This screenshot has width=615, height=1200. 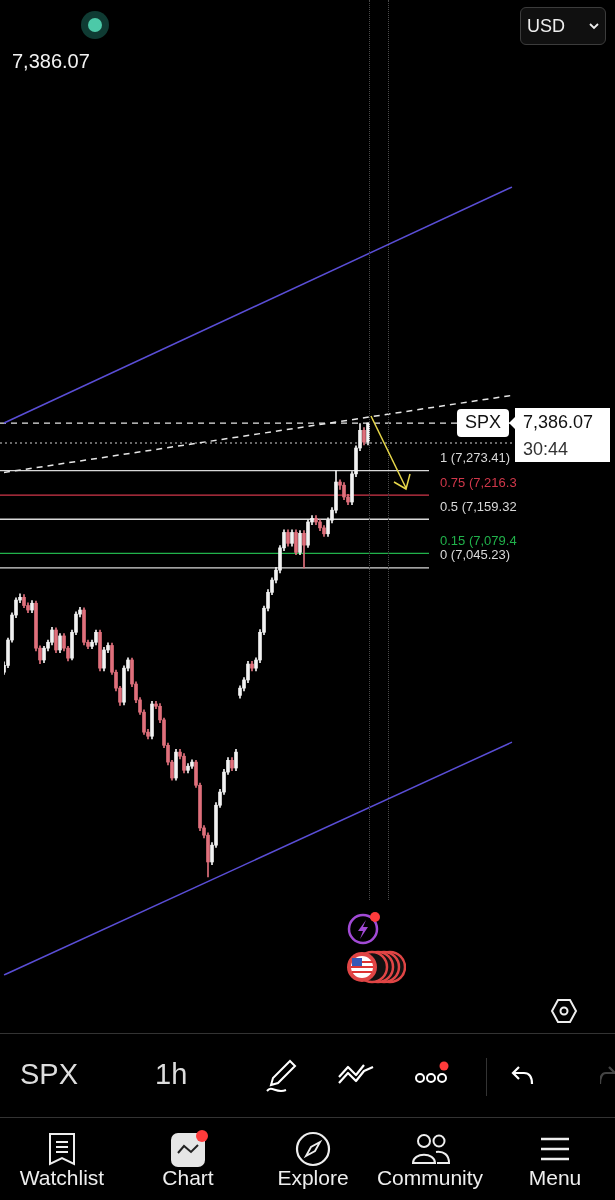 What do you see at coordinates (188, 1178) in the screenshot?
I see `text: Chart` at bounding box center [188, 1178].